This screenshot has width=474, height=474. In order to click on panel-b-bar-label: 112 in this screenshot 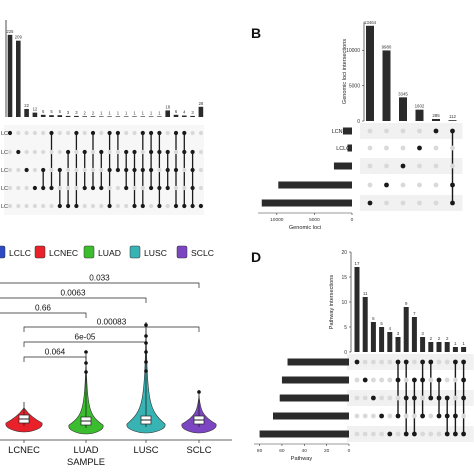, I will do `click(453, 116)`.